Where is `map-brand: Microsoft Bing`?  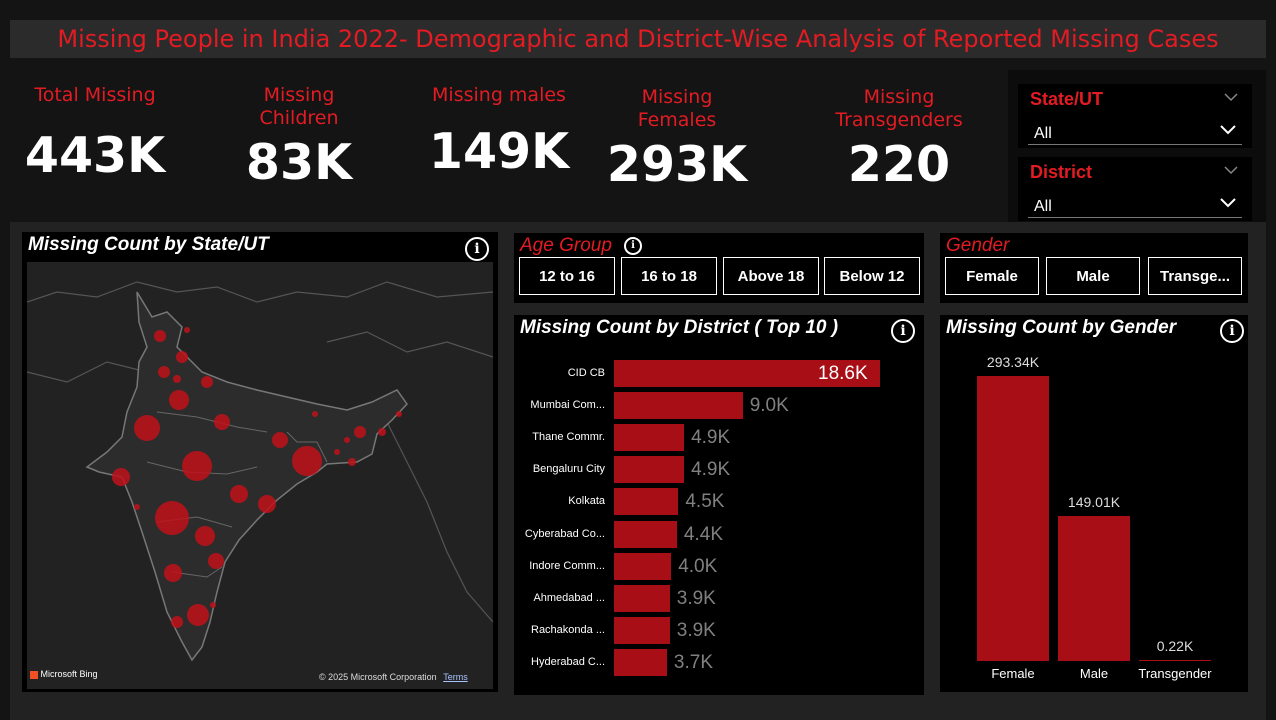 map-brand: Microsoft Bing is located at coordinates (69, 674).